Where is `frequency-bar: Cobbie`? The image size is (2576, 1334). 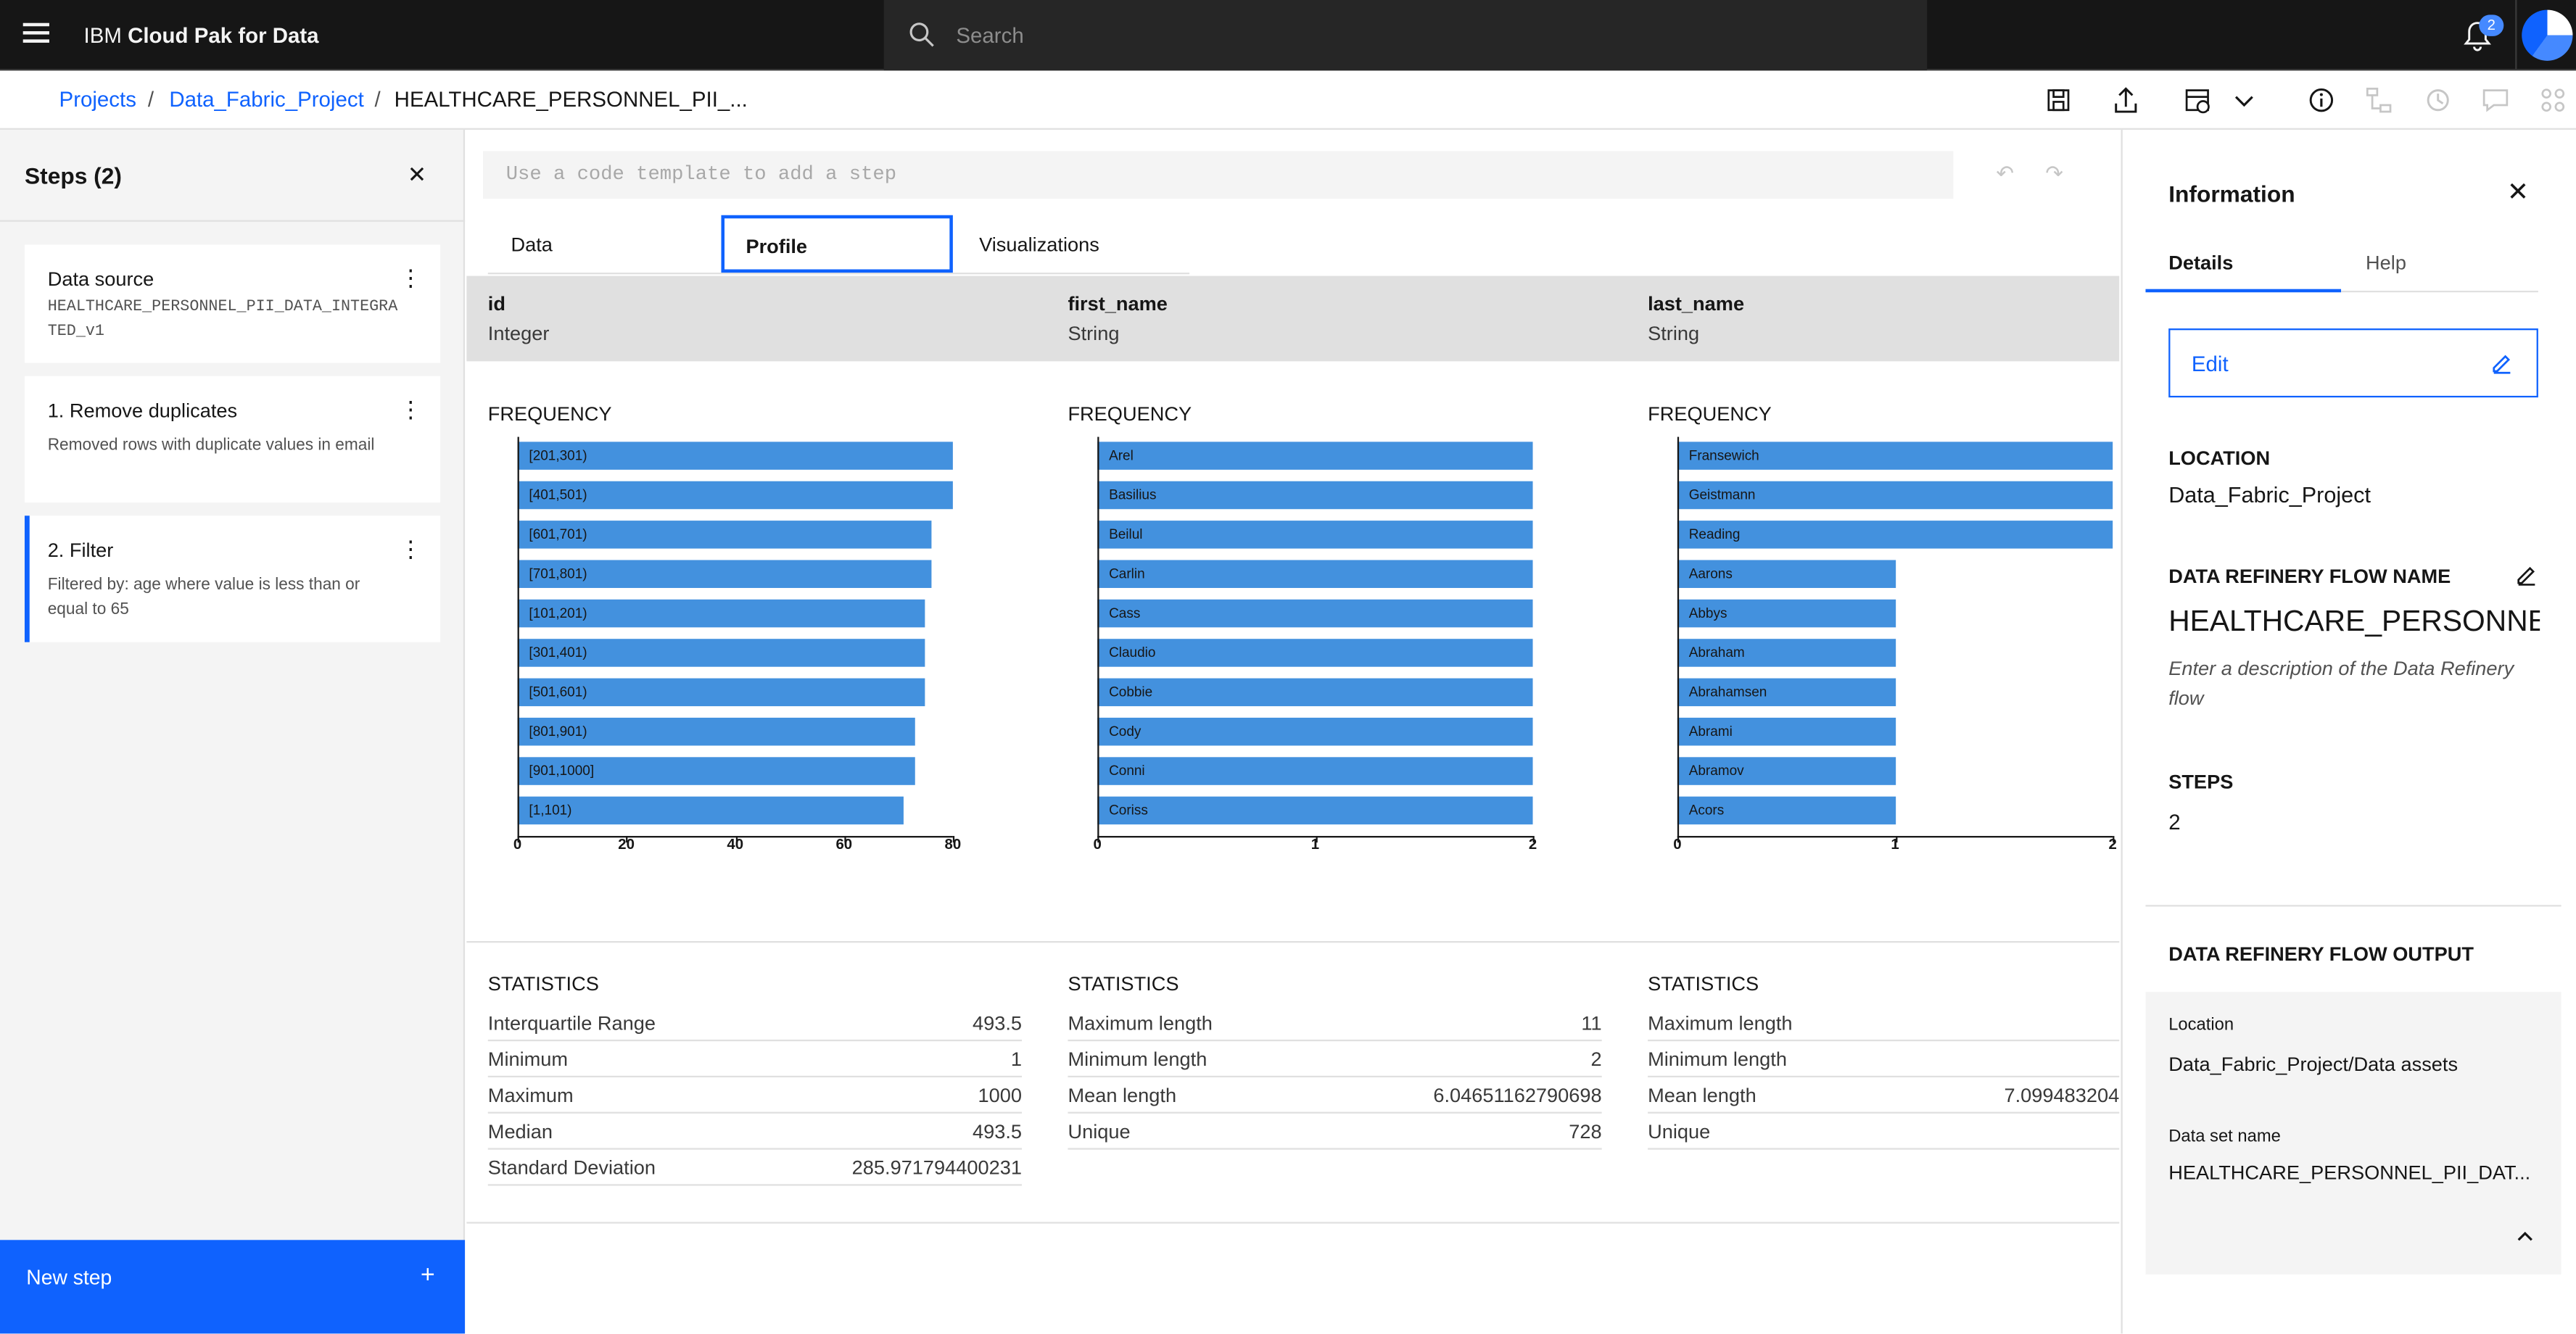 frequency-bar: Cobbie is located at coordinates (1315, 692).